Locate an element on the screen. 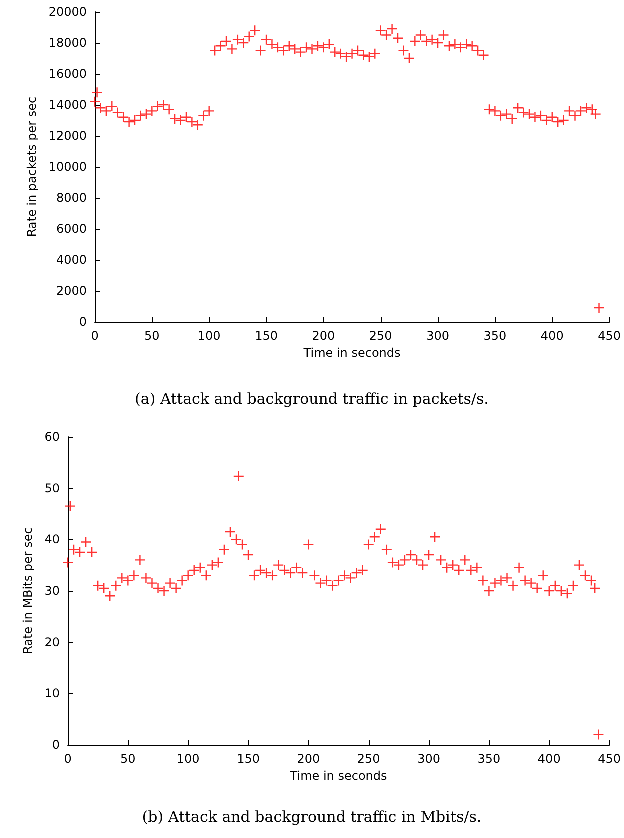 This screenshot has width=624, height=838. y-tick-label: 6000 is located at coordinates (71, 229).